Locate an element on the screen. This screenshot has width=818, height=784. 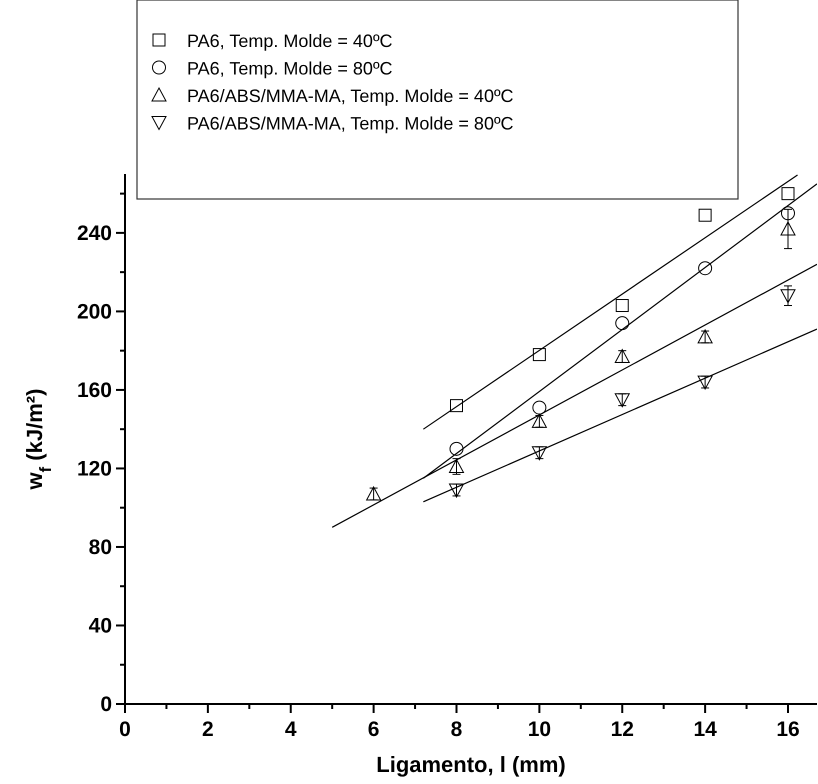
x-tick-label: 0 is located at coordinates (125, 729).